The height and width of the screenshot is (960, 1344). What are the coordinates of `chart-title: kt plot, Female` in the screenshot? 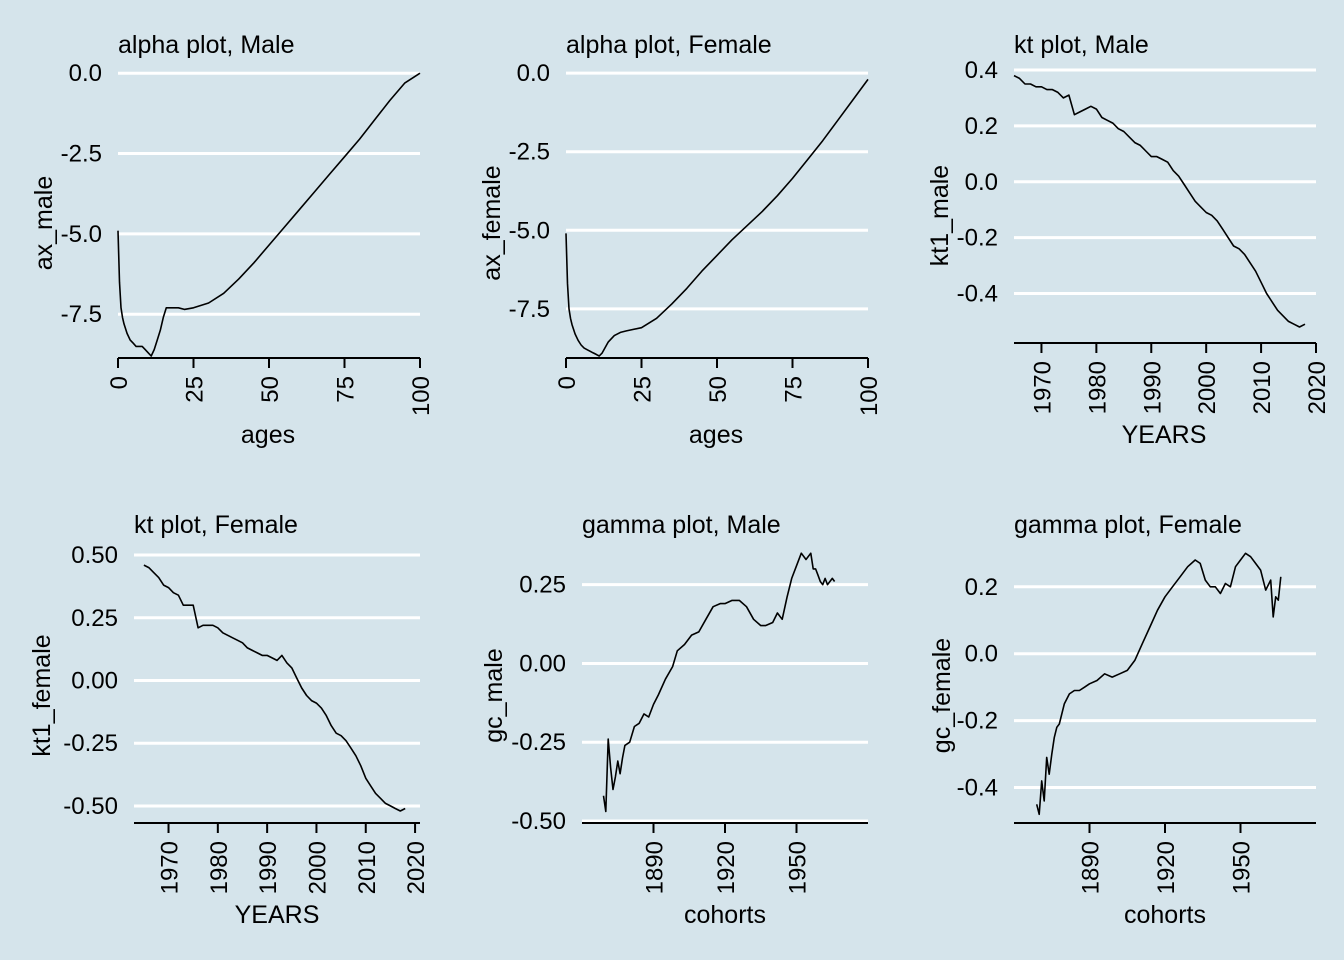 It's located at (216, 525).